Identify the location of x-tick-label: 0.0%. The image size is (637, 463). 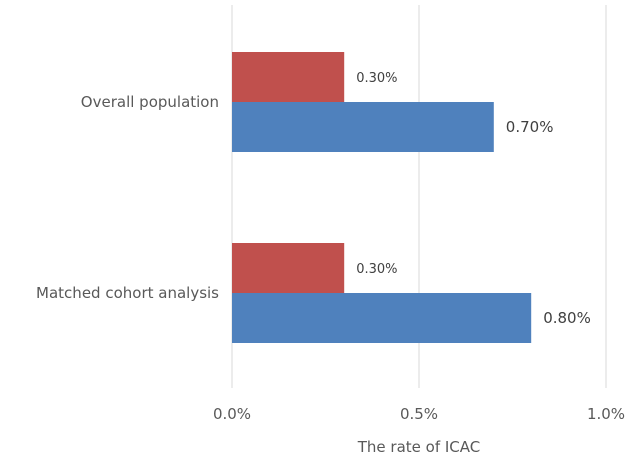
(232, 414).